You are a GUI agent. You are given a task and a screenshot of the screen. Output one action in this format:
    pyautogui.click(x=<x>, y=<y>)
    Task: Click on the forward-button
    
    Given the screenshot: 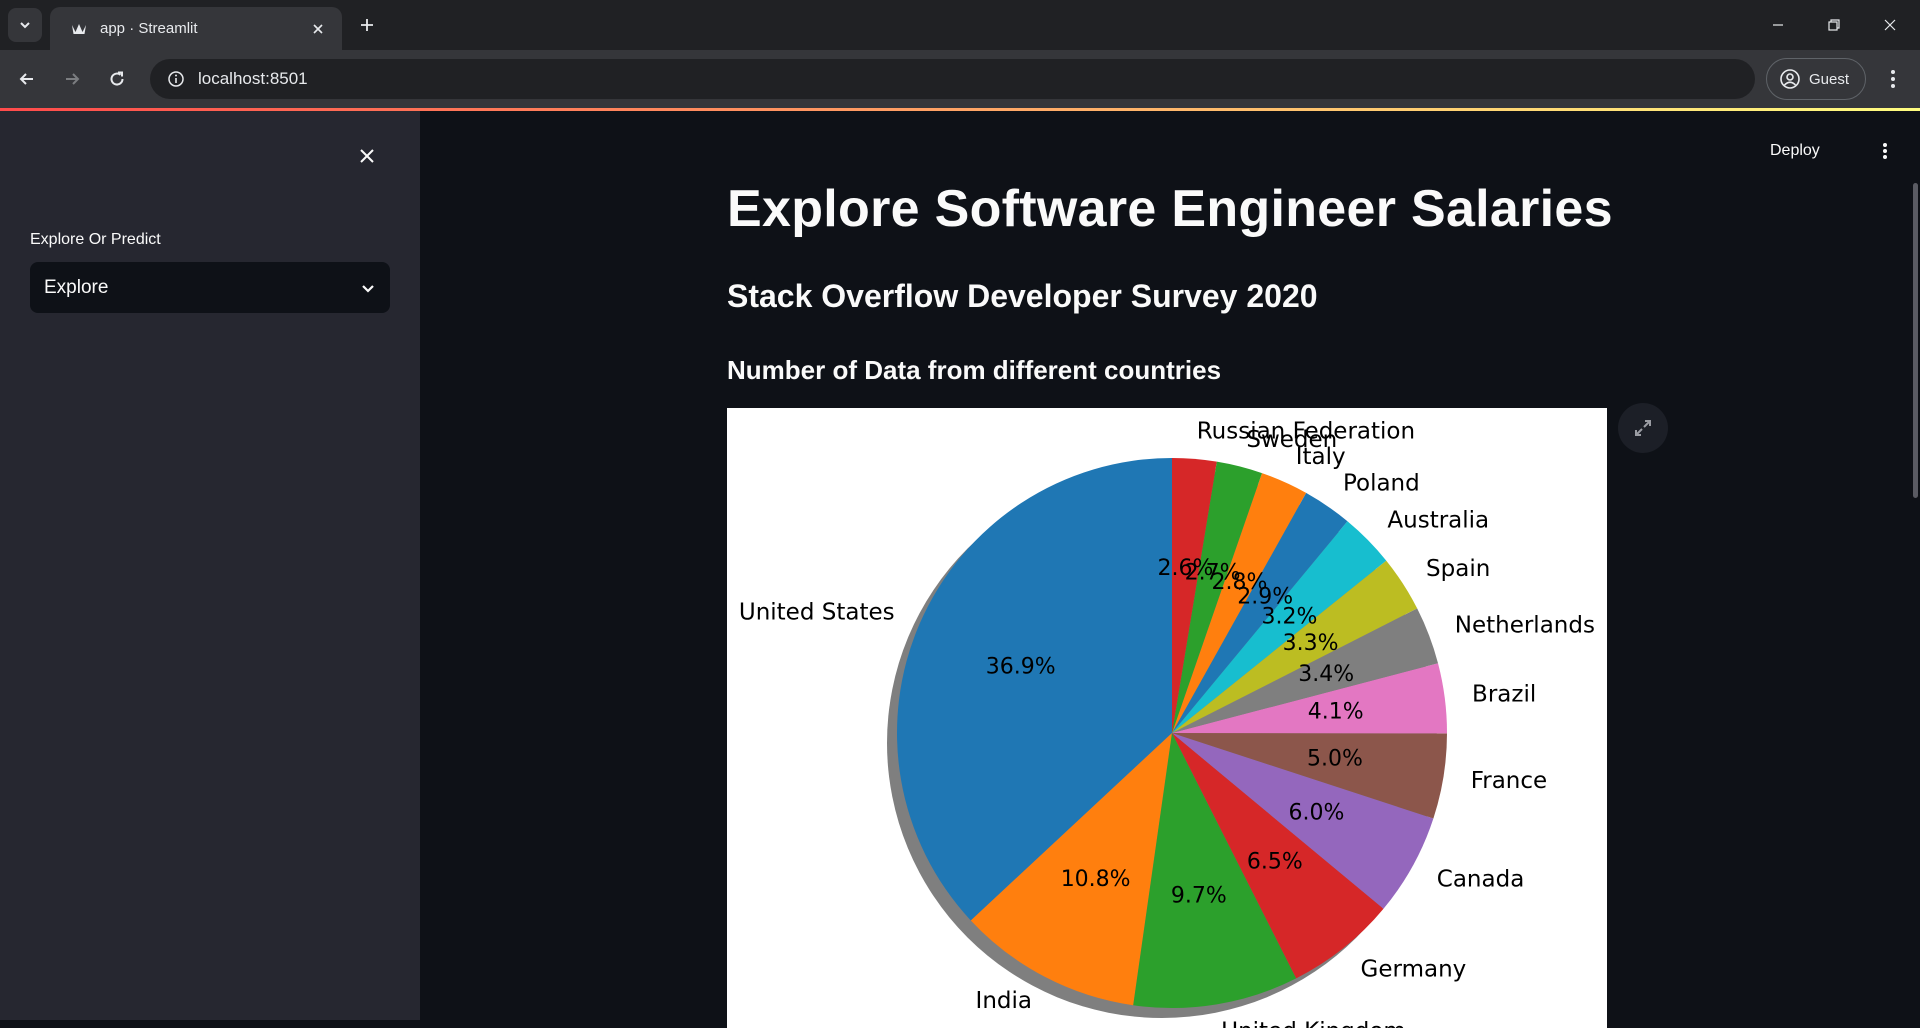 What is the action you would take?
    pyautogui.click(x=72, y=79)
    